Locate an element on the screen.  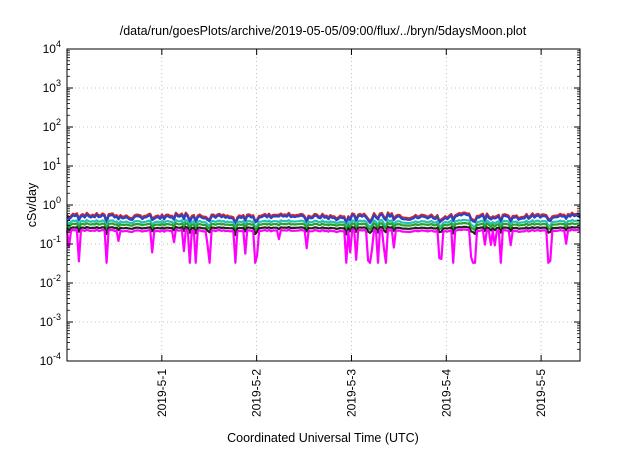
y-tick-label: 10³ is located at coordinates (52, 86).